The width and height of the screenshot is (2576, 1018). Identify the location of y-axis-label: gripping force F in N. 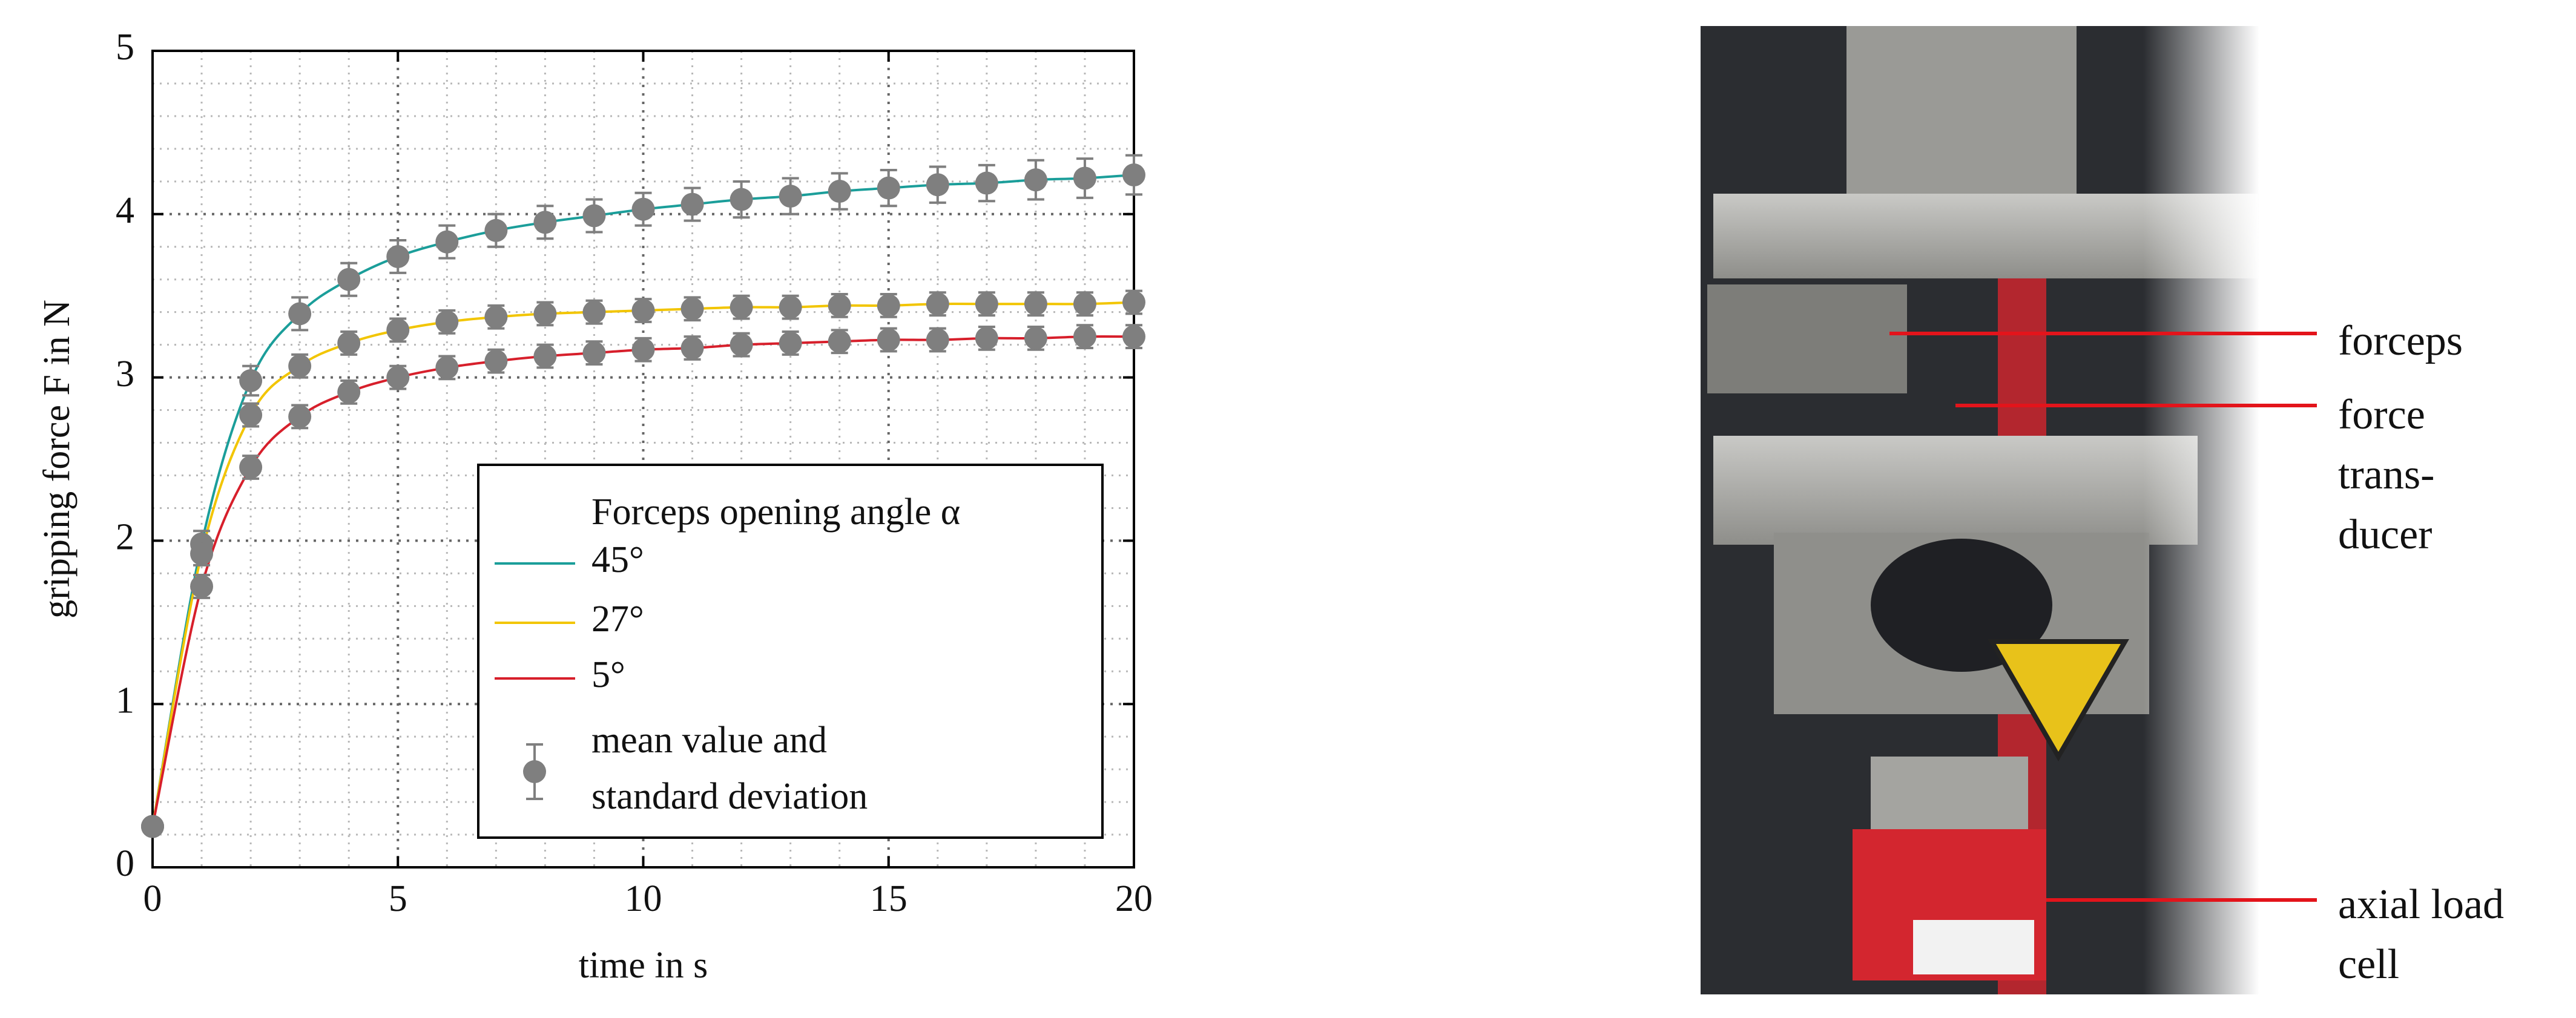
(56, 460).